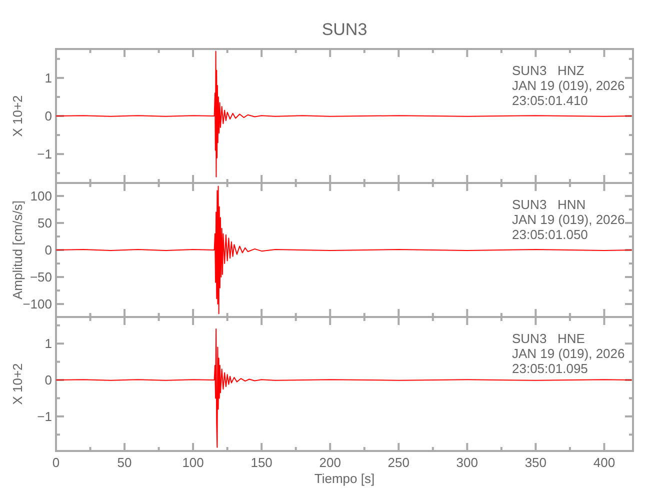  I want to click on x-tick-label: 350, so click(535, 462).